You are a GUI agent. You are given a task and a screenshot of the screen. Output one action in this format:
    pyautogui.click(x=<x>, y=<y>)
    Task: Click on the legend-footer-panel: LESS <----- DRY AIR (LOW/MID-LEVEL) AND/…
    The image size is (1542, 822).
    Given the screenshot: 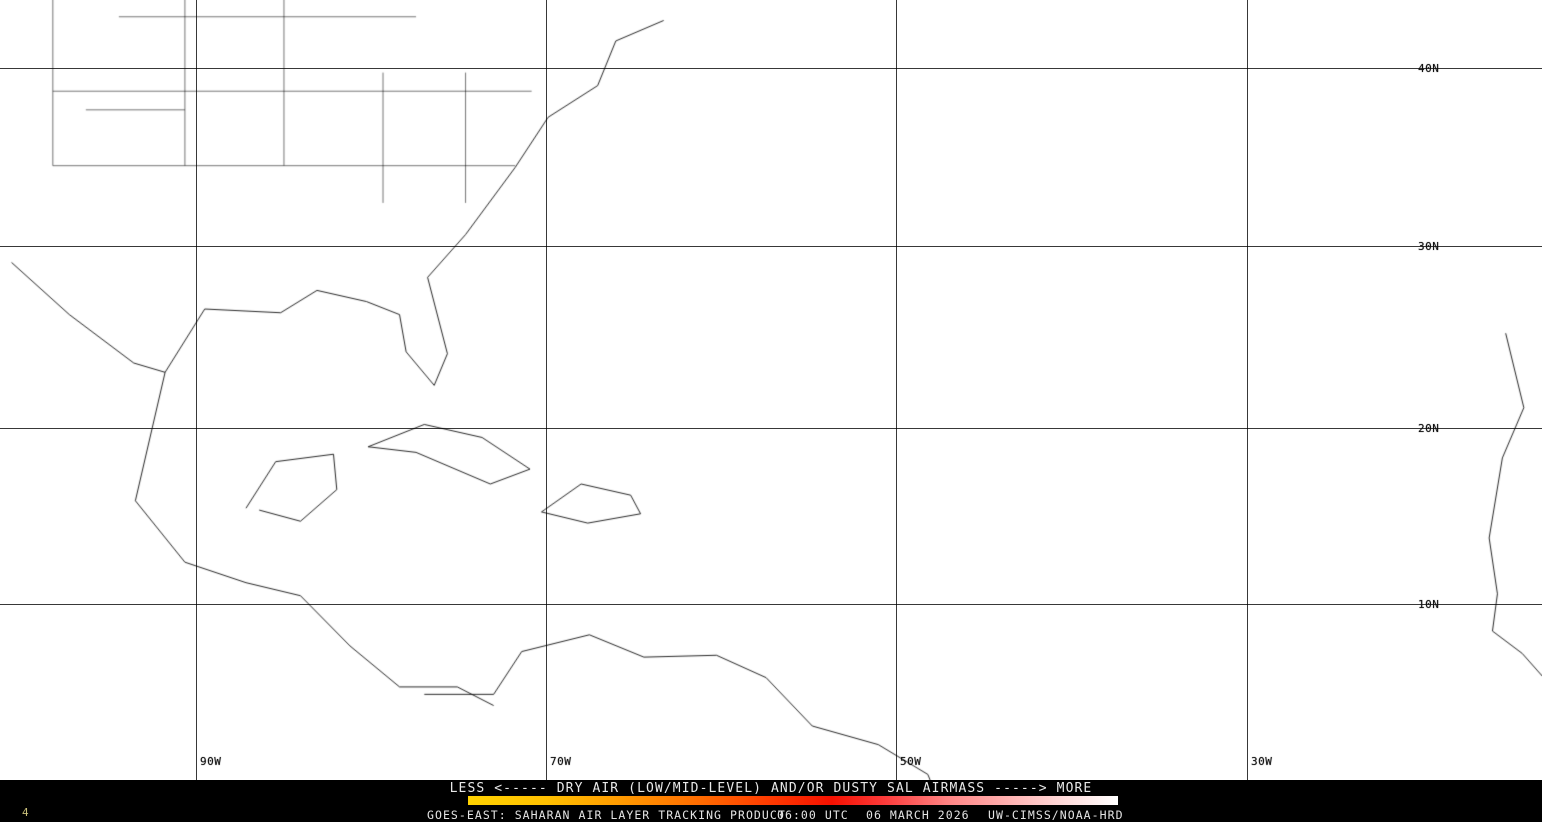 What is the action you would take?
    pyautogui.click(x=771, y=801)
    